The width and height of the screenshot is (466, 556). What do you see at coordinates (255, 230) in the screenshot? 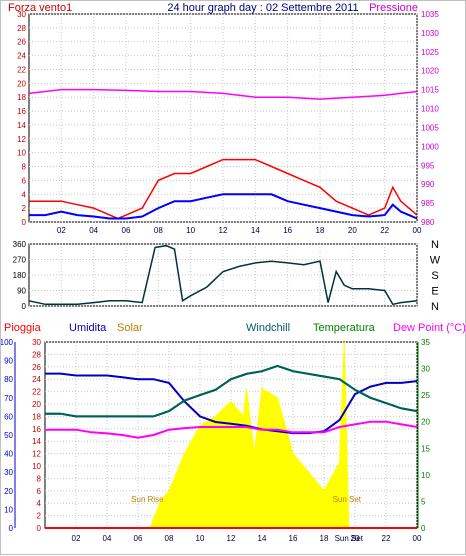
I see `wind-x-tick-label: 14` at bounding box center [255, 230].